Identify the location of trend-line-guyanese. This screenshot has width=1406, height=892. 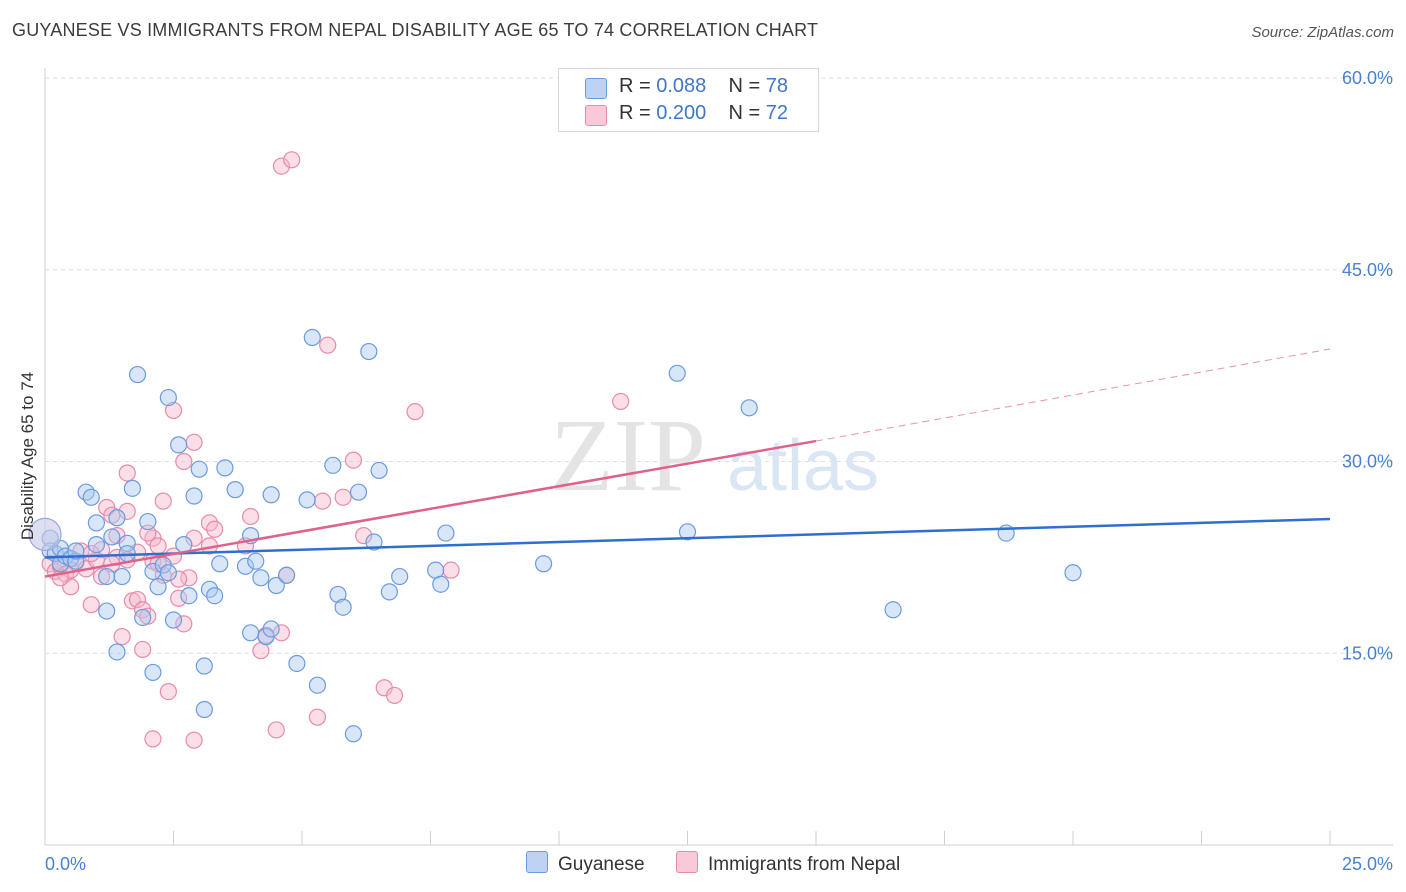
(687, 538).